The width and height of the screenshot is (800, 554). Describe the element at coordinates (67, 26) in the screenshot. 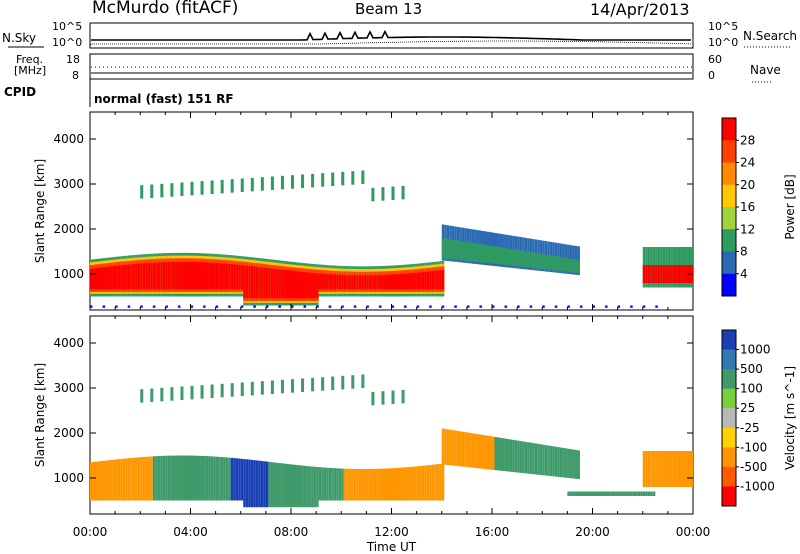

I see `nsky-tick-high: 10^5` at that location.